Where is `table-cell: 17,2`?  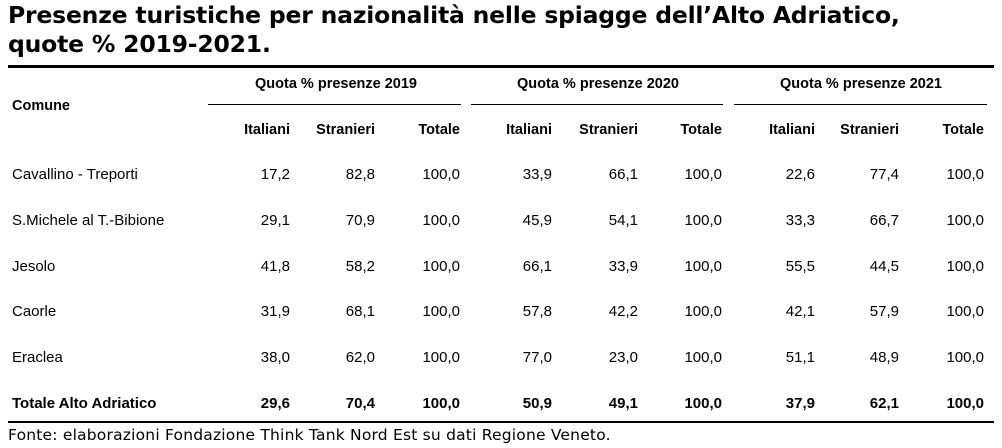
table-cell: 17,2 is located at coordinates (275, 174).